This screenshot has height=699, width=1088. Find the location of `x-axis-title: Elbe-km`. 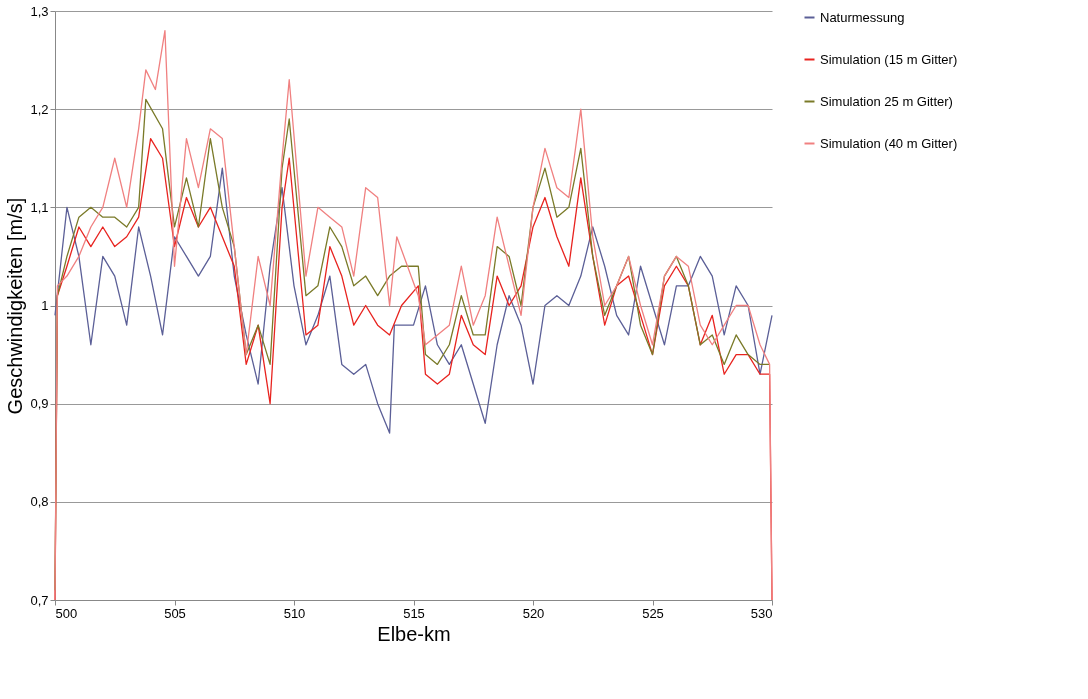

x-axis-title: Elbe-km is located at coordinates (414, 633).